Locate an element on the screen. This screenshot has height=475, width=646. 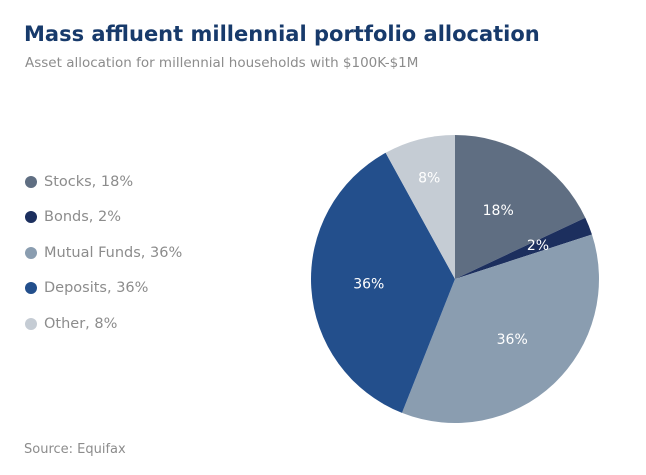
legend-label-mutual-funds: Mutual Funds, 36% is located at coordinates (113, 252).